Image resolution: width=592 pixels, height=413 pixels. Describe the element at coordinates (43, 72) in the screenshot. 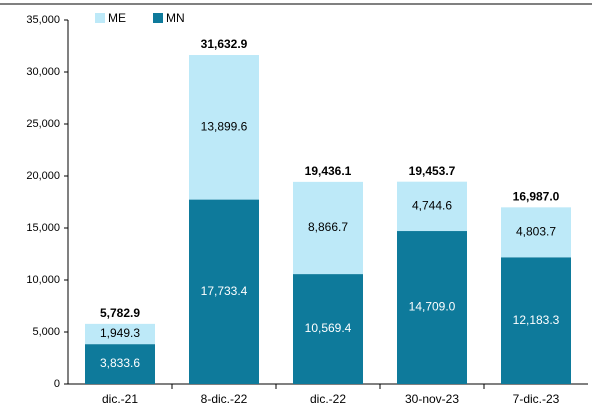

I see `y-tick-label: 30,000` at that location.